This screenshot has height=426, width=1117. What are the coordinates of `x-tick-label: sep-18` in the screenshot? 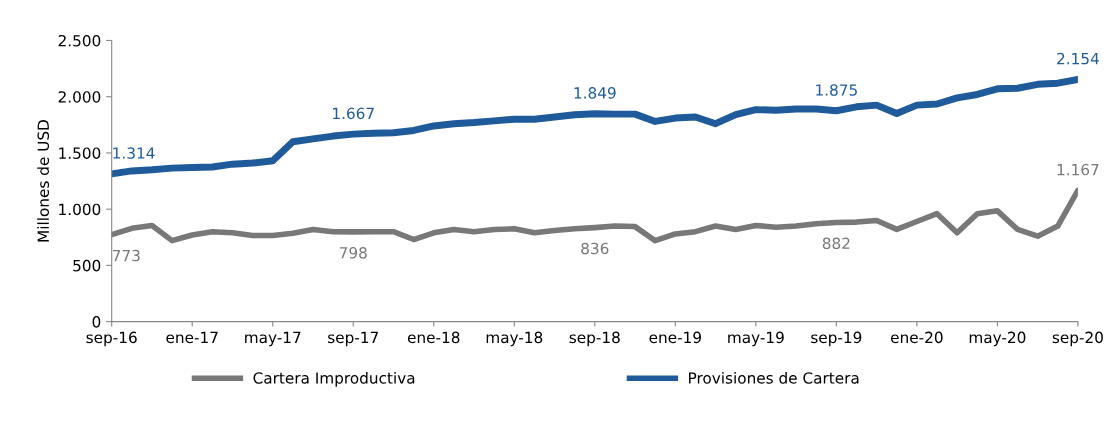 It's located at (594, 339).